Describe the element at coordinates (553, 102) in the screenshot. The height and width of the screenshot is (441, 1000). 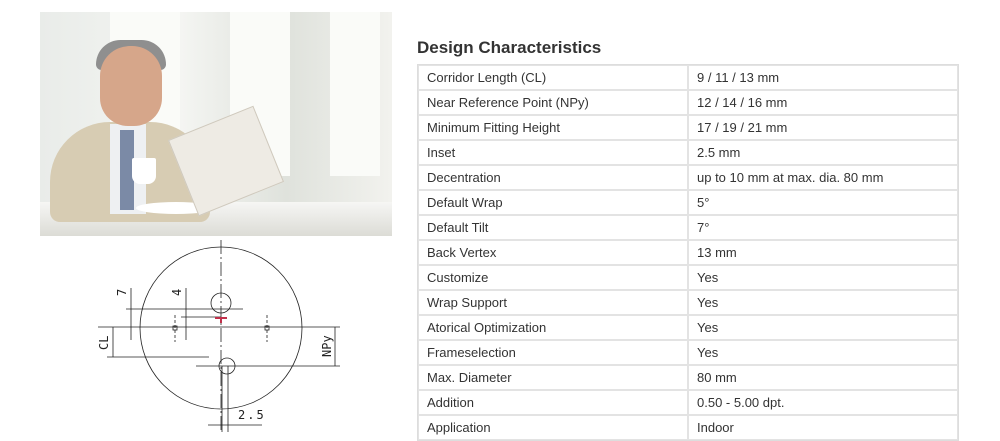
I see `row-label: Near Reference Point (NPy)` at that location.